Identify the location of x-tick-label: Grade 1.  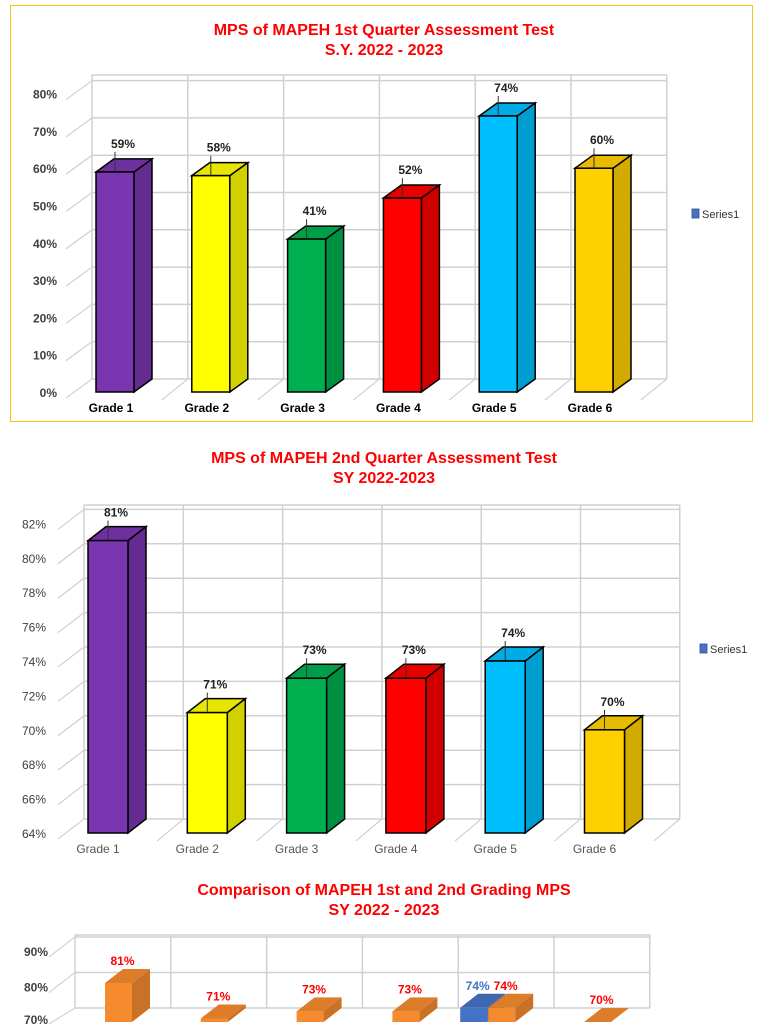
(98, 849).